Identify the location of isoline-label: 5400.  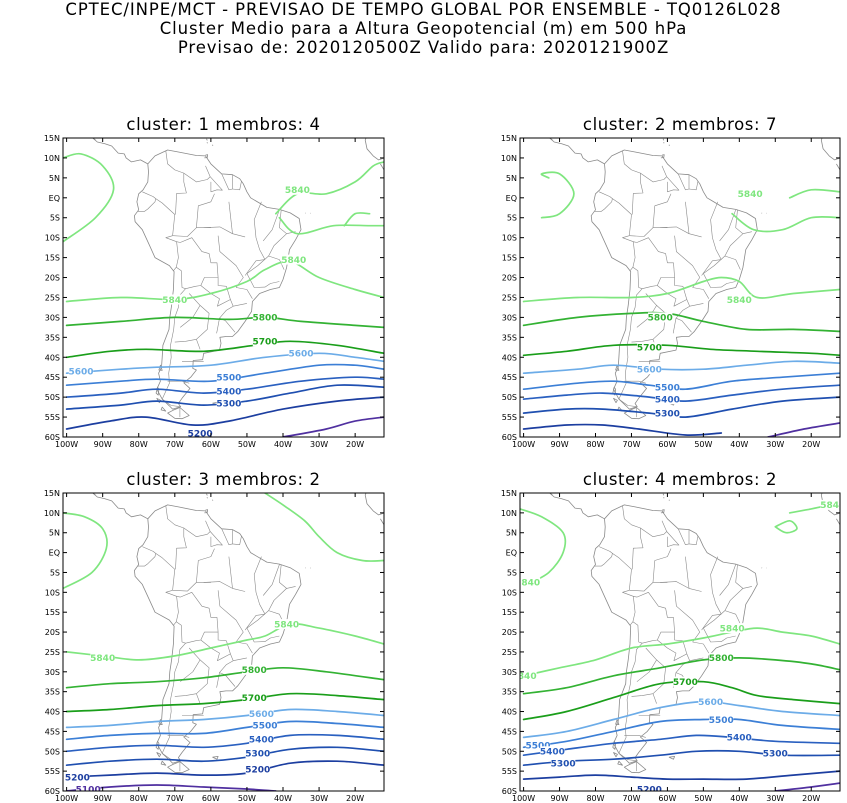
(739, 739).